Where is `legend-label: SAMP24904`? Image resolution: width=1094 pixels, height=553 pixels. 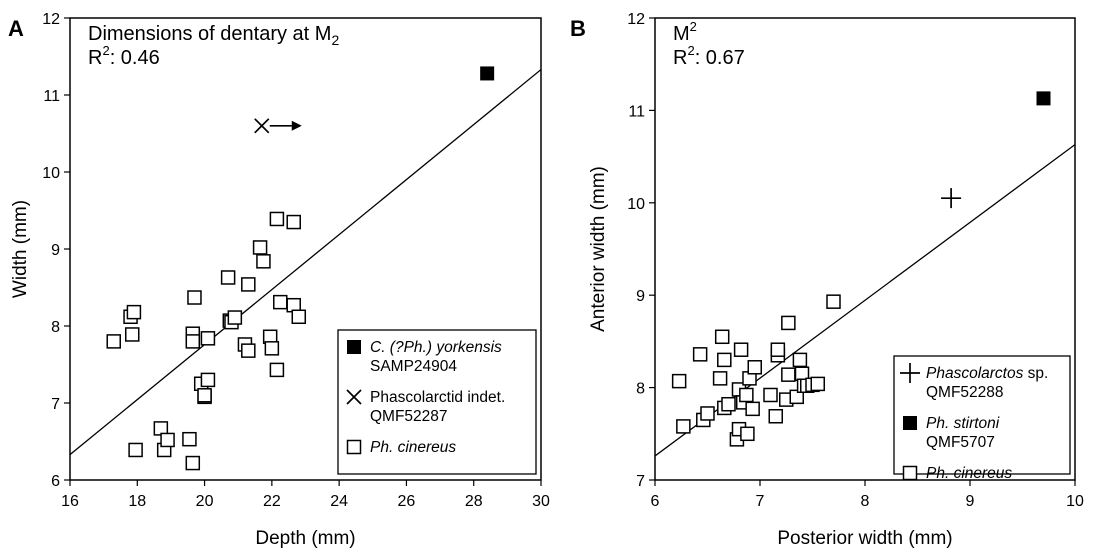 legend-label: SAMP24904 is located at coordinates (413, 366).